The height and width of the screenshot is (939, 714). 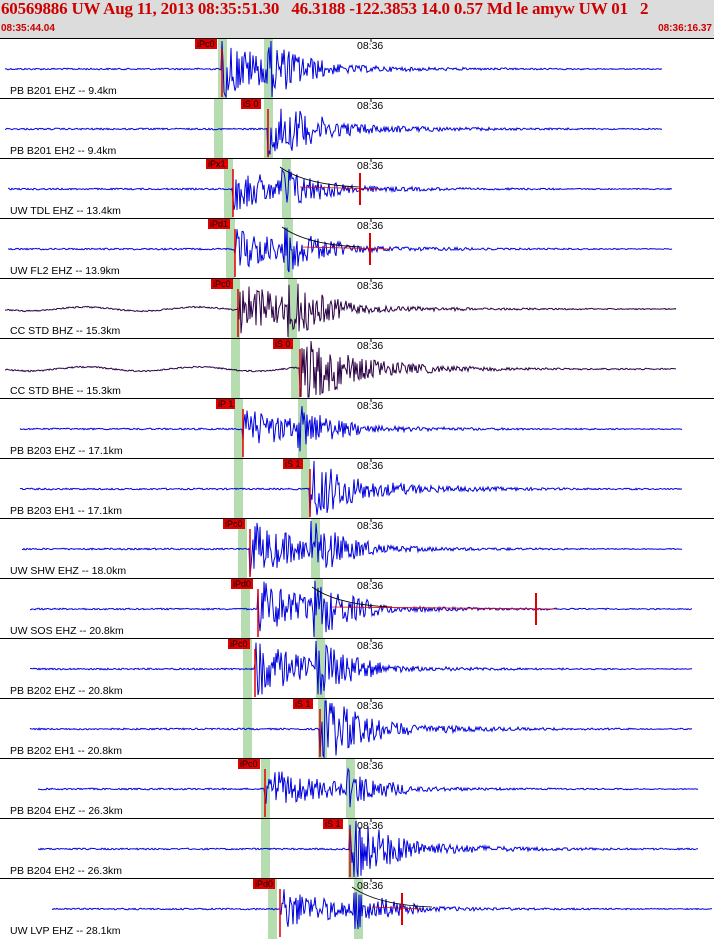 I want to click on phase-pick-label: iPd1, so click(x=219, y=224).